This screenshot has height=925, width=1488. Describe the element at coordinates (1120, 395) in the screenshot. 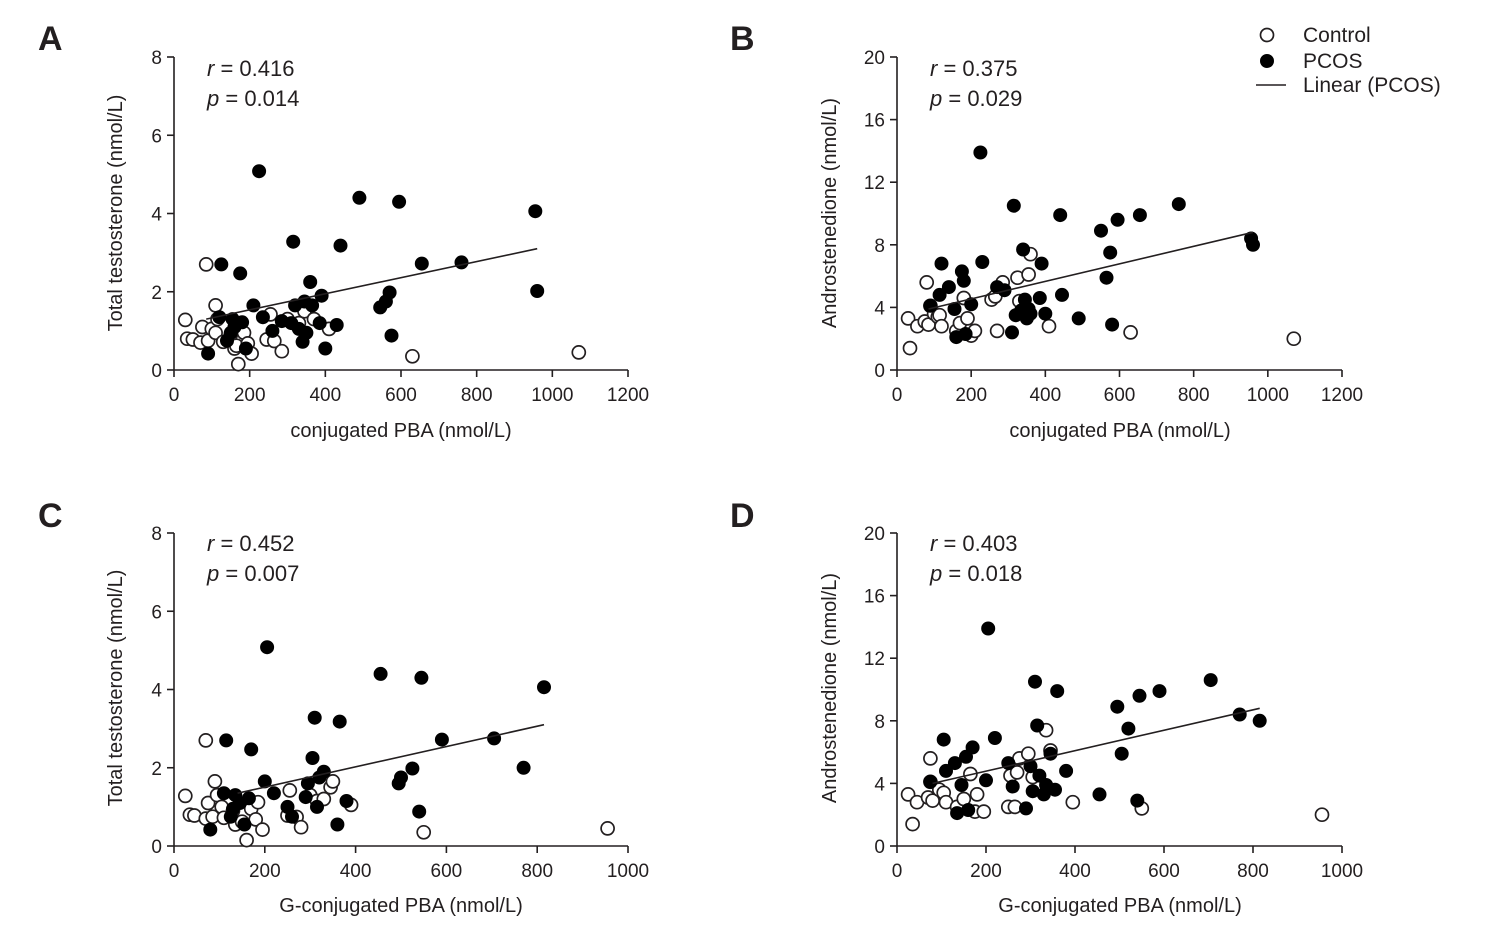

I see `x-tick-label-b: 600` at that location.